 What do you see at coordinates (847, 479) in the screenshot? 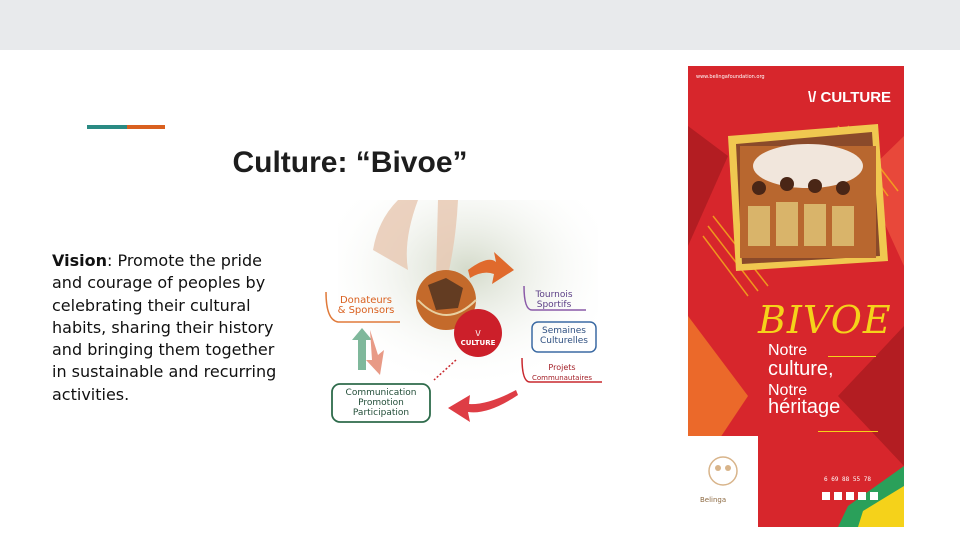
I see `poster-phone: 6 69 88 55 78` at bounding box center [847, 479].